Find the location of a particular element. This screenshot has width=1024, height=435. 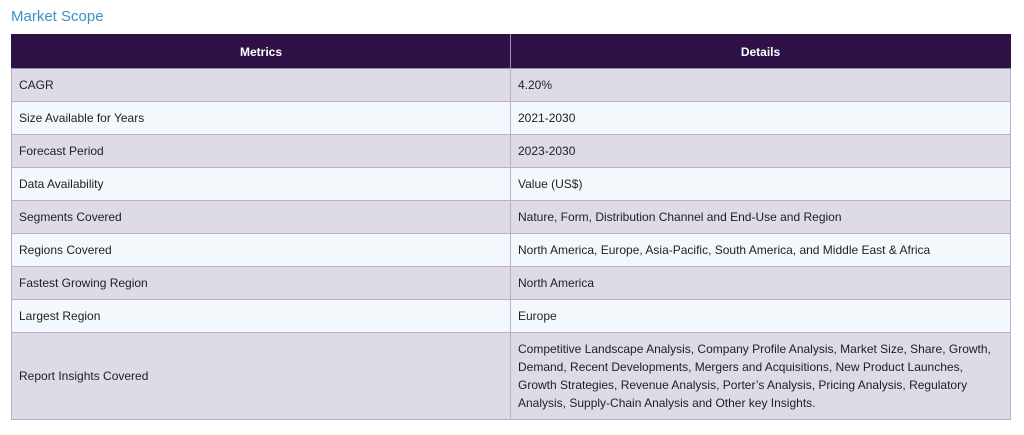

detail-cell: Europe is located at coordinates (760, 316).